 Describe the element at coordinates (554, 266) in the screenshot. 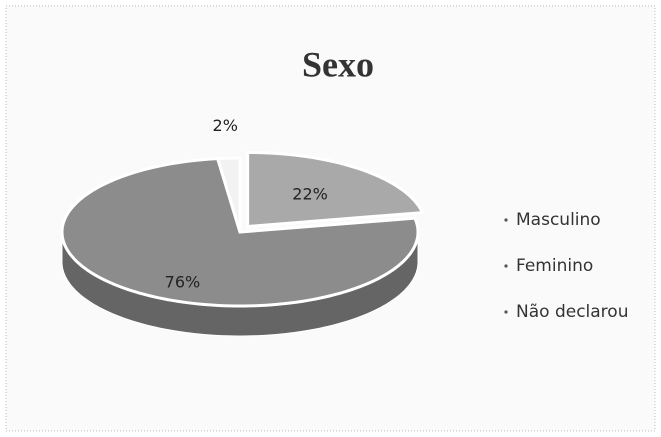

I see `legend-label: Feminino` at that location.